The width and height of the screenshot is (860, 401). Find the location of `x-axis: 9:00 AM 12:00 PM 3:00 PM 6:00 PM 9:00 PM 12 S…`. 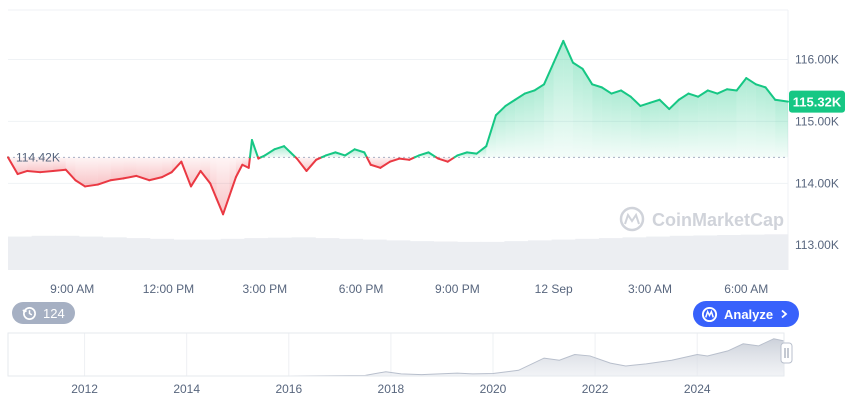

x-axis: 9:00 AM 12:00 PM 3:00 PM 6:00 PM 9:00 PM 12 S… is located at coordinates (409, 289).